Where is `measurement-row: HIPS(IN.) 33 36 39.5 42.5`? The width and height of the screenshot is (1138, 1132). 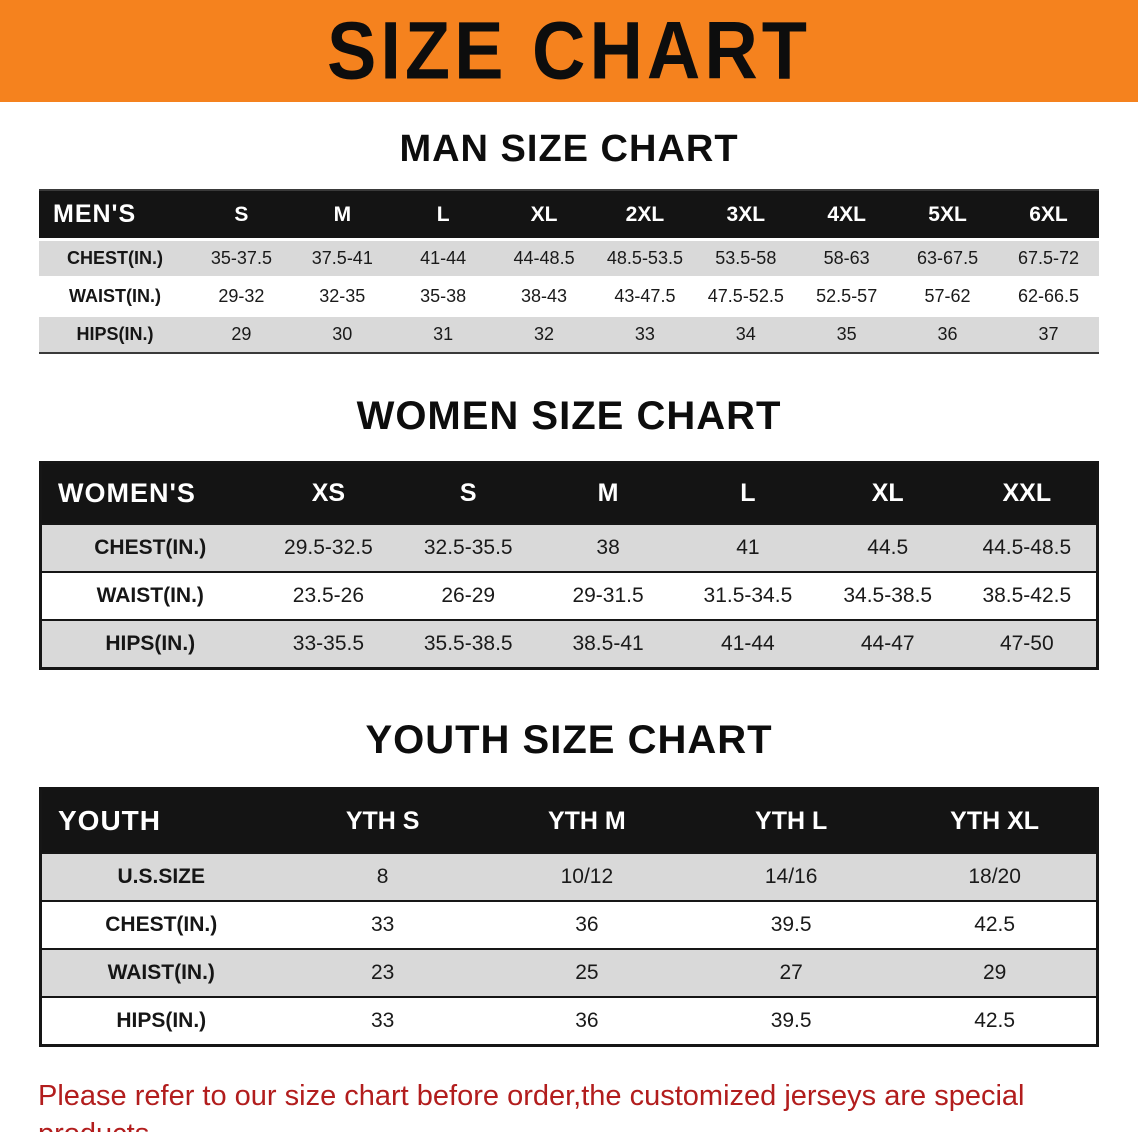 measurement-row: HIPS(IN.) 33 36 39.5 42.5 is located at coordinates (569, 1021).